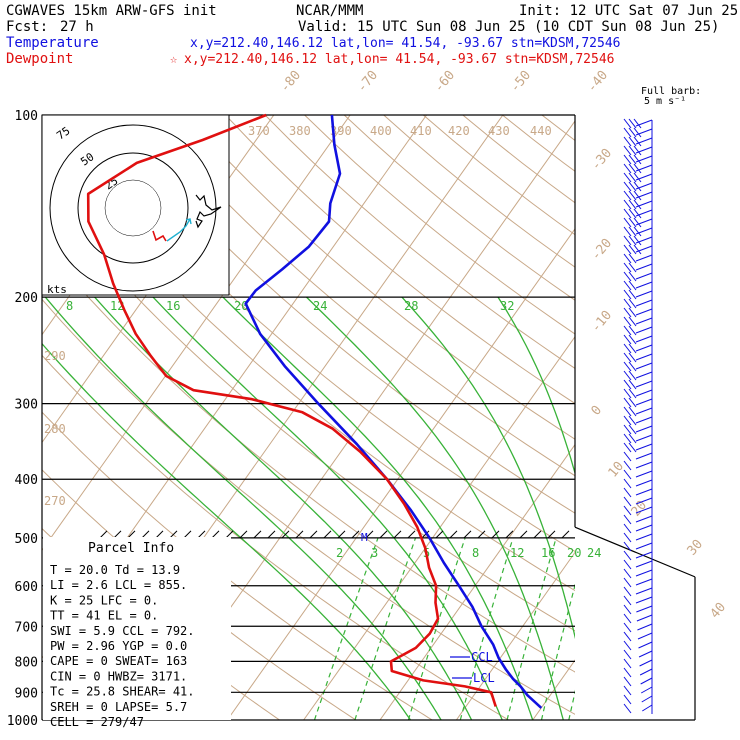 The width and height of the screenshot is (740, 740). Describe the element at coordinates (300, 131) in the screenshot. I see `theta-label: 380` at that location.